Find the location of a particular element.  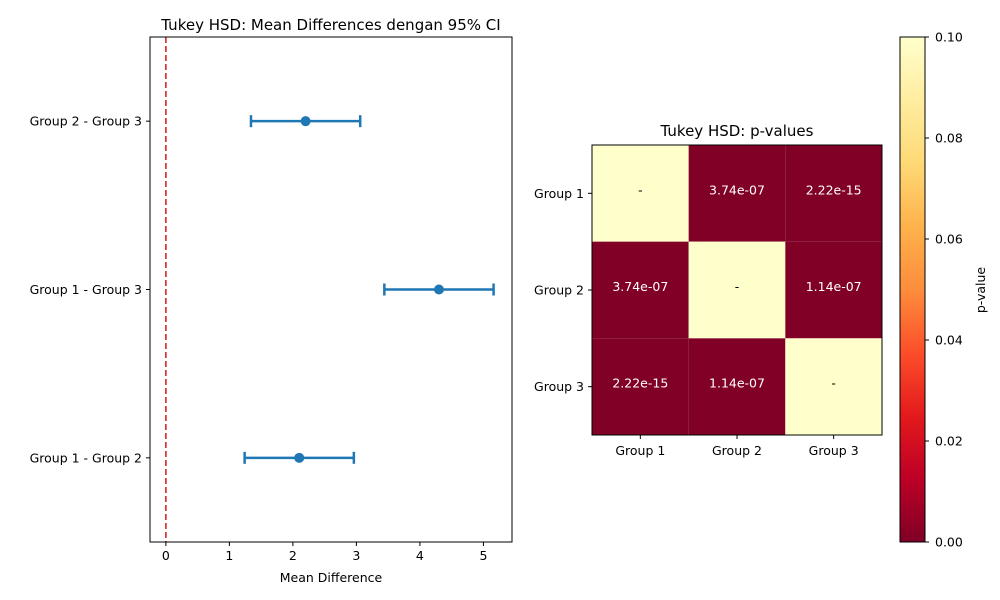

colorbar-tick-label: 0.08 is located at coordinates (949, 138).